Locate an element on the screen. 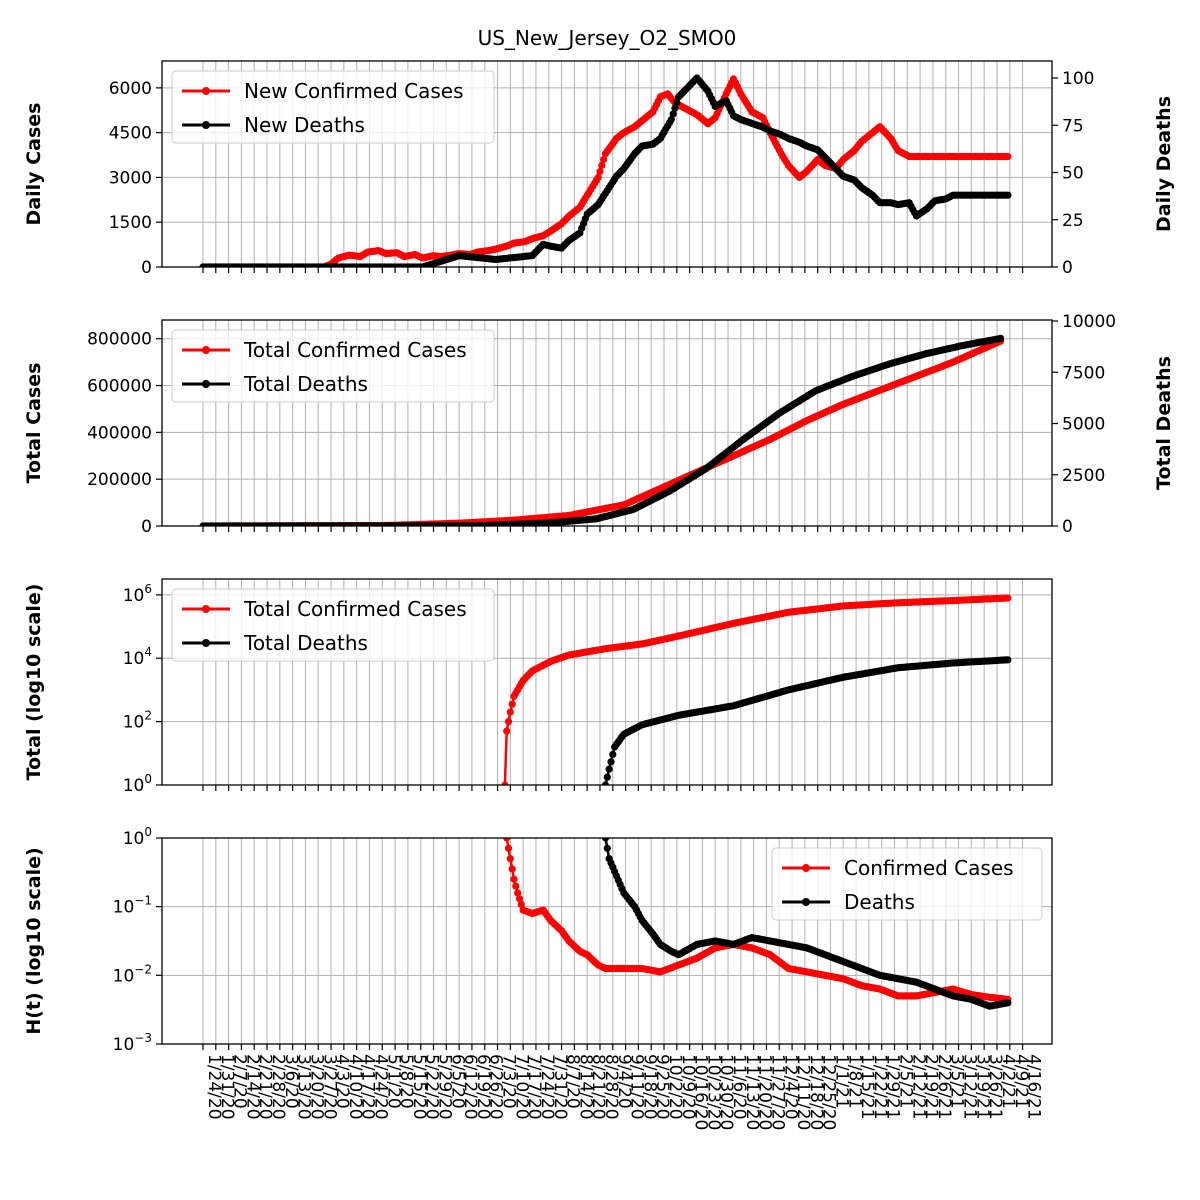 This screenshot has width=1200, height=1200. y-tick-label: 10⁶ is located at coordinates (137, 594).